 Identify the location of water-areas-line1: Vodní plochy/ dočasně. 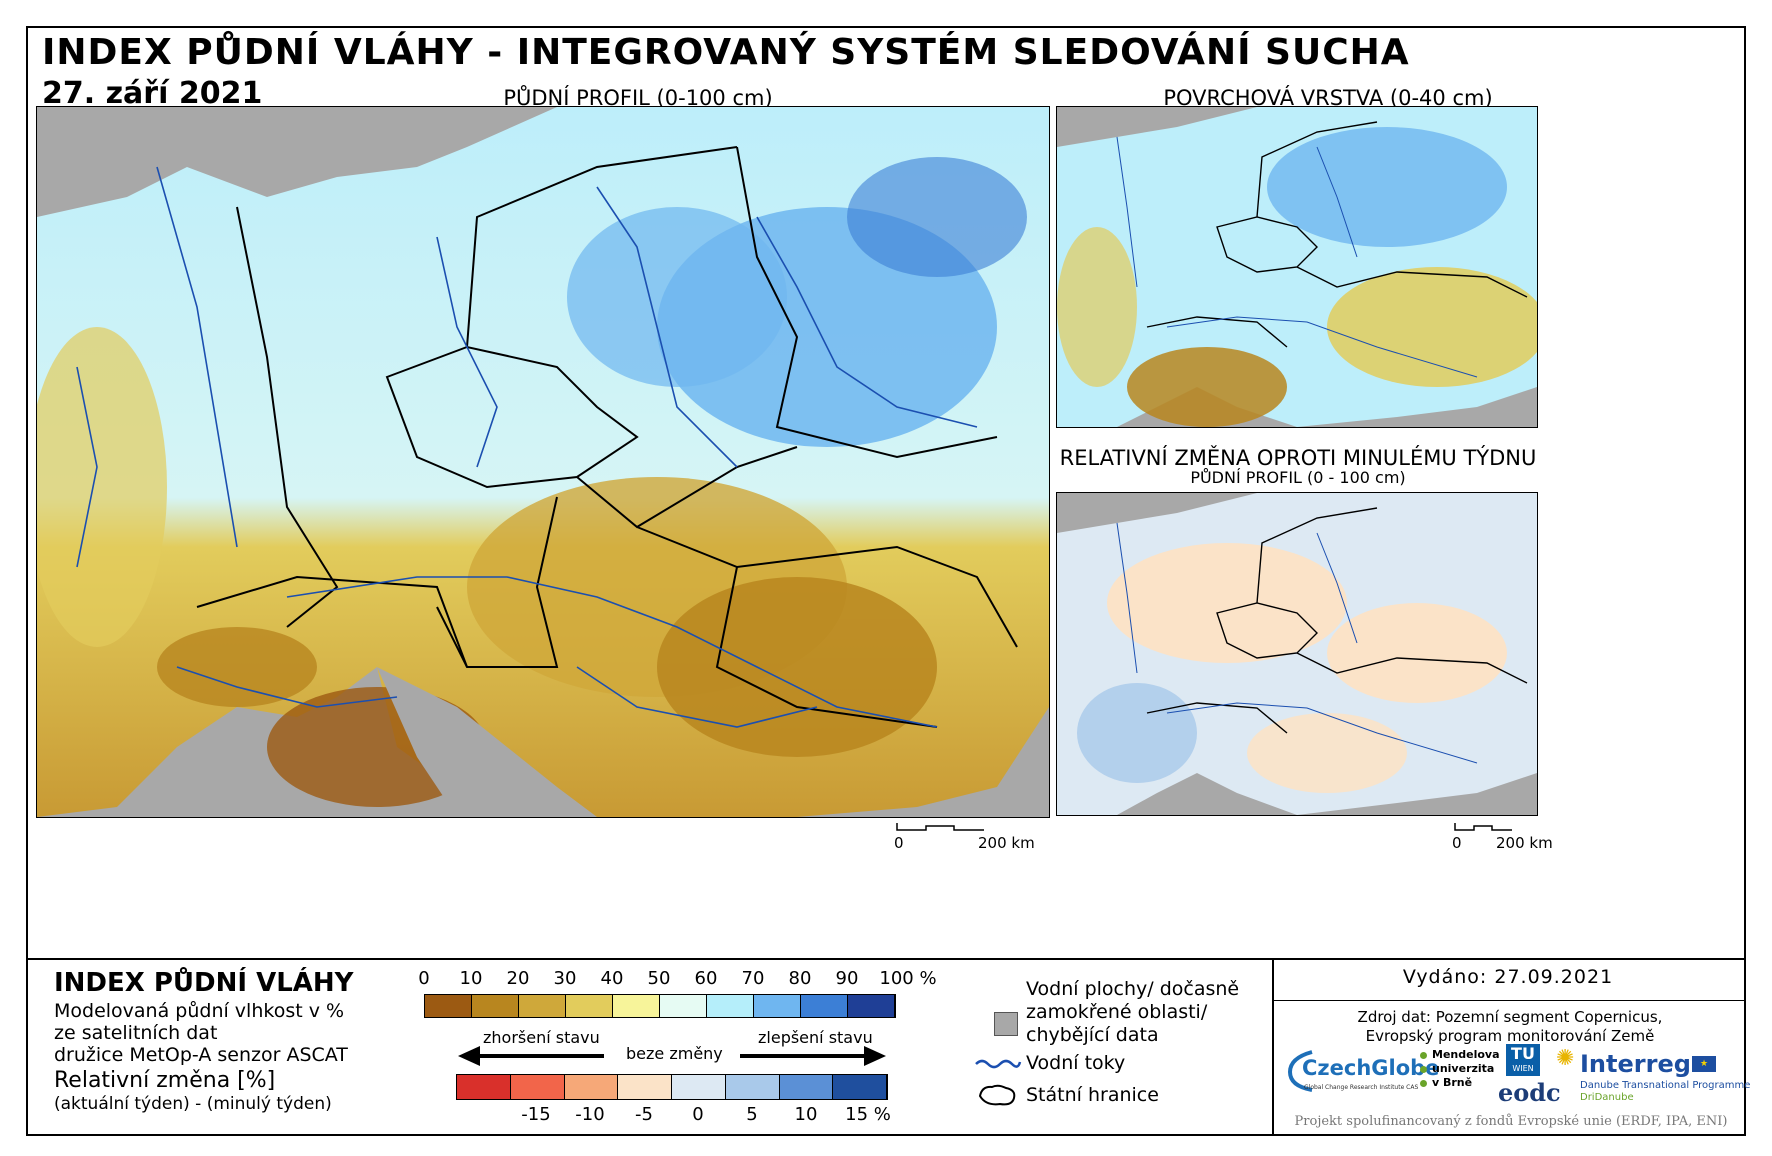
(1133, 989).